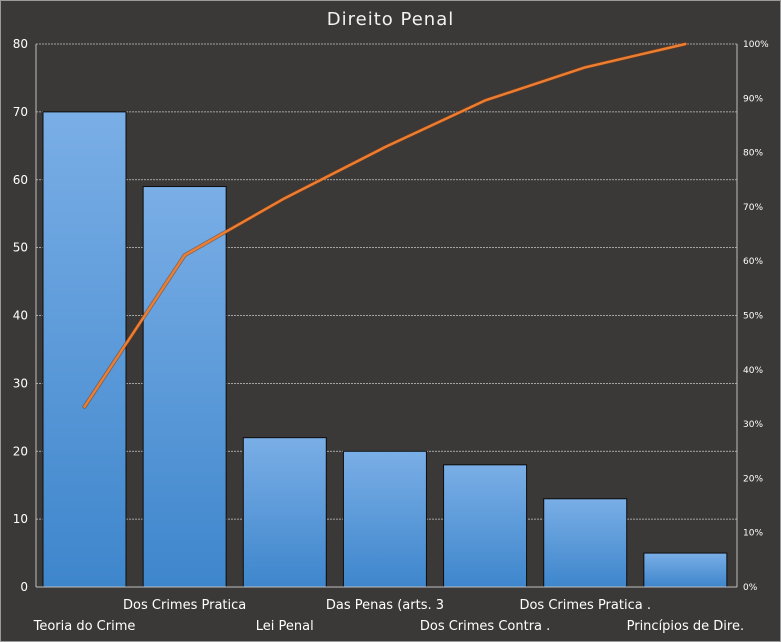 This screenshot has height=642, width=781. What do you see at coordinates (756, 45) in the screenshot?
I see `y2-tick-label: 100%` at bounding box center [756, 45].